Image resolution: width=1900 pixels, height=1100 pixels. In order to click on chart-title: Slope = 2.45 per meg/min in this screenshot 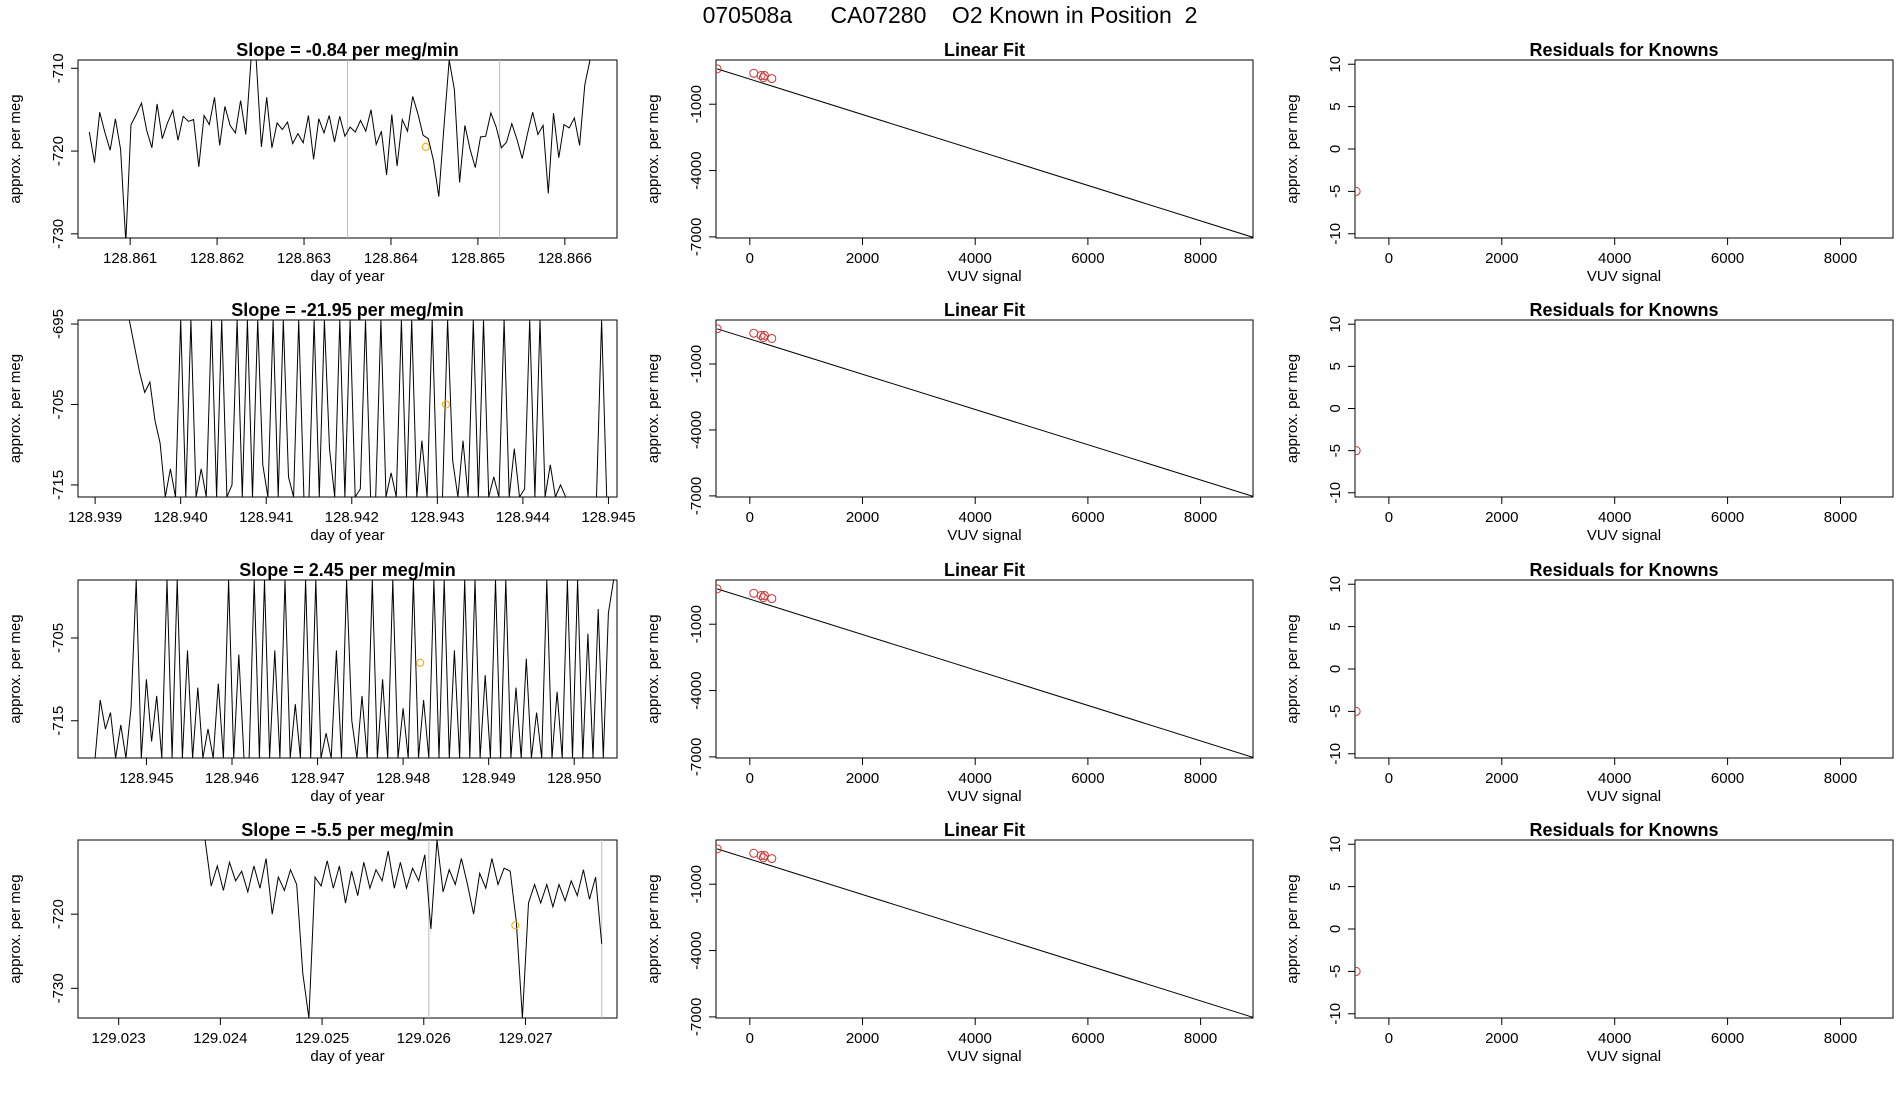, I will do `click(347, 570)`.